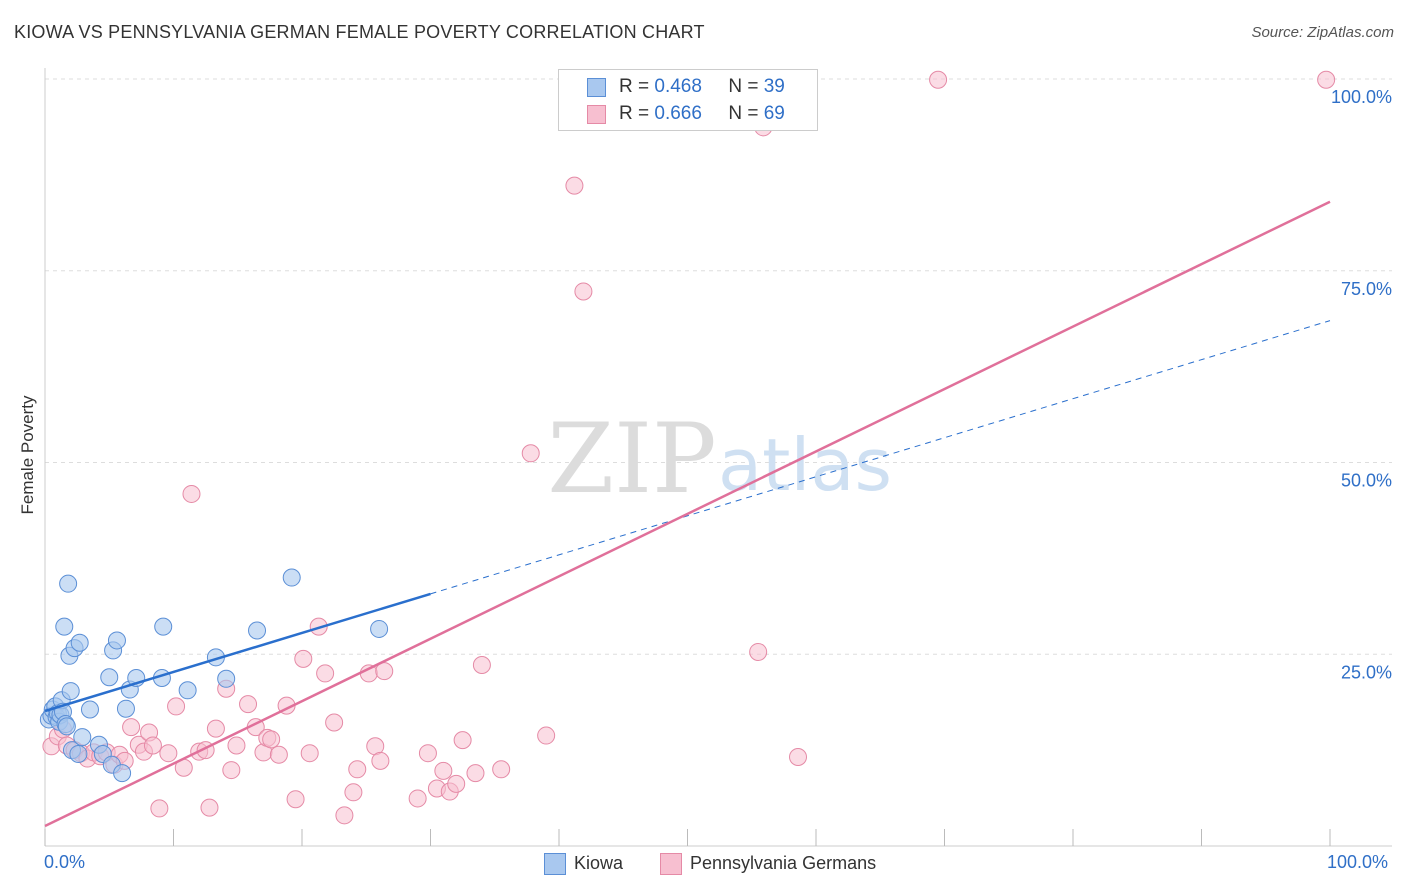 The image size is (1406, 892). I want to click on pennsylvania-germans-legend-label: Pennsylvania Germans, so click(783, 863).